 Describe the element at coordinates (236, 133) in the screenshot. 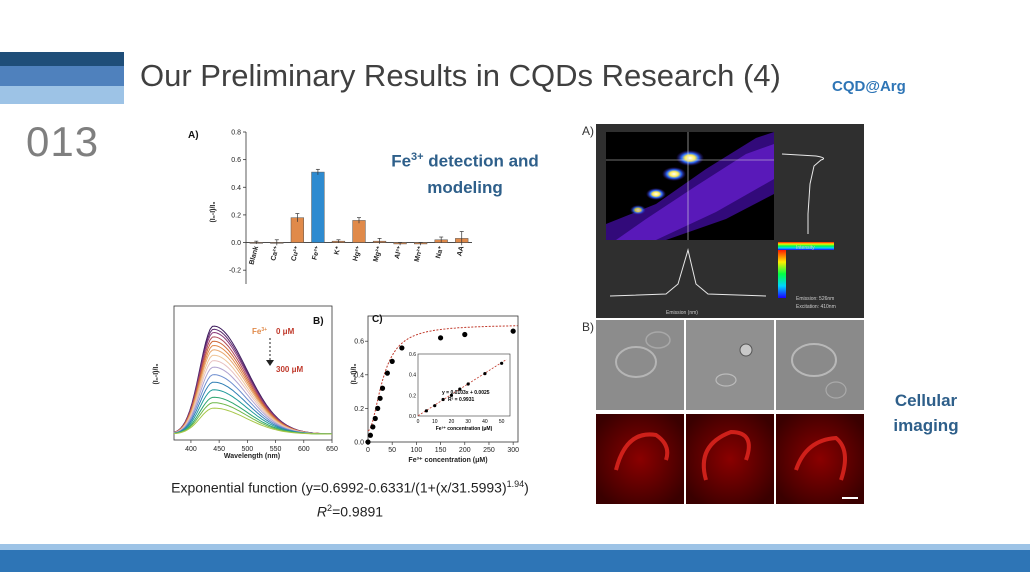

I see `bar-y-tick-label: 0.8` at that location.